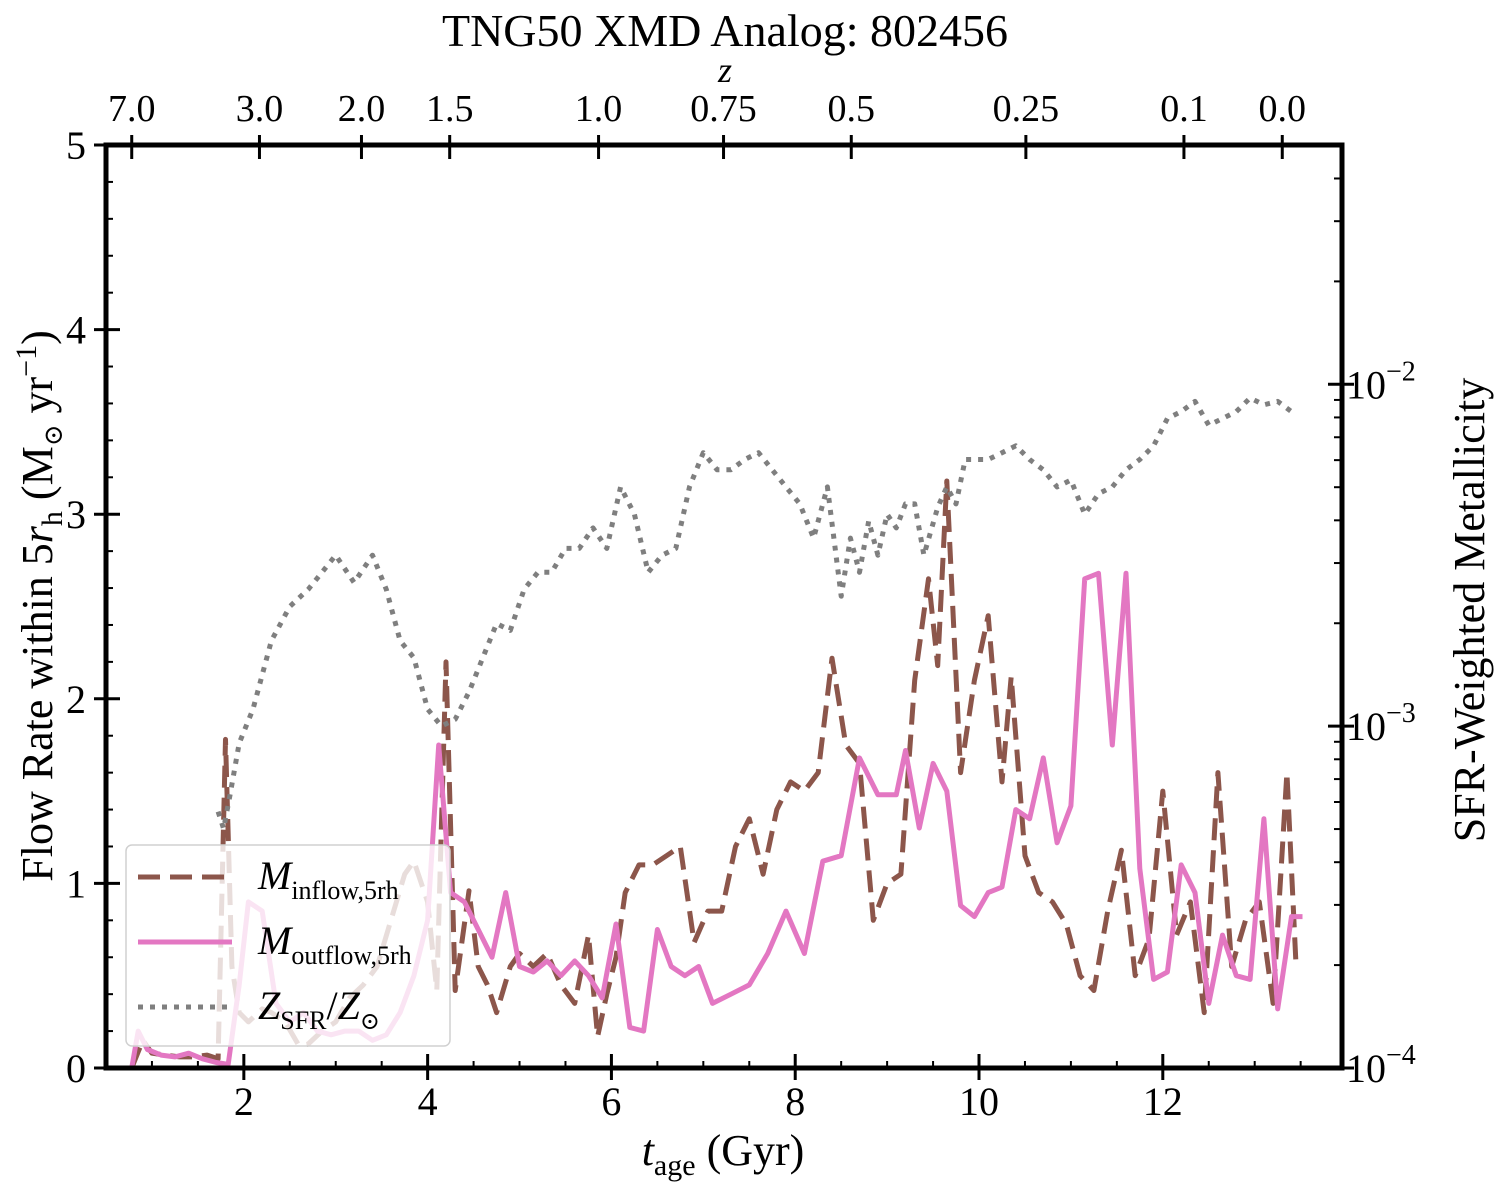 Image resolution: width=1498 pixels, height=1191 pixels. Describe the element at coordinates (319, 1009) in the screenshot. I see `legend-label-metallicity: ZSFR/Z⊙` at that location.